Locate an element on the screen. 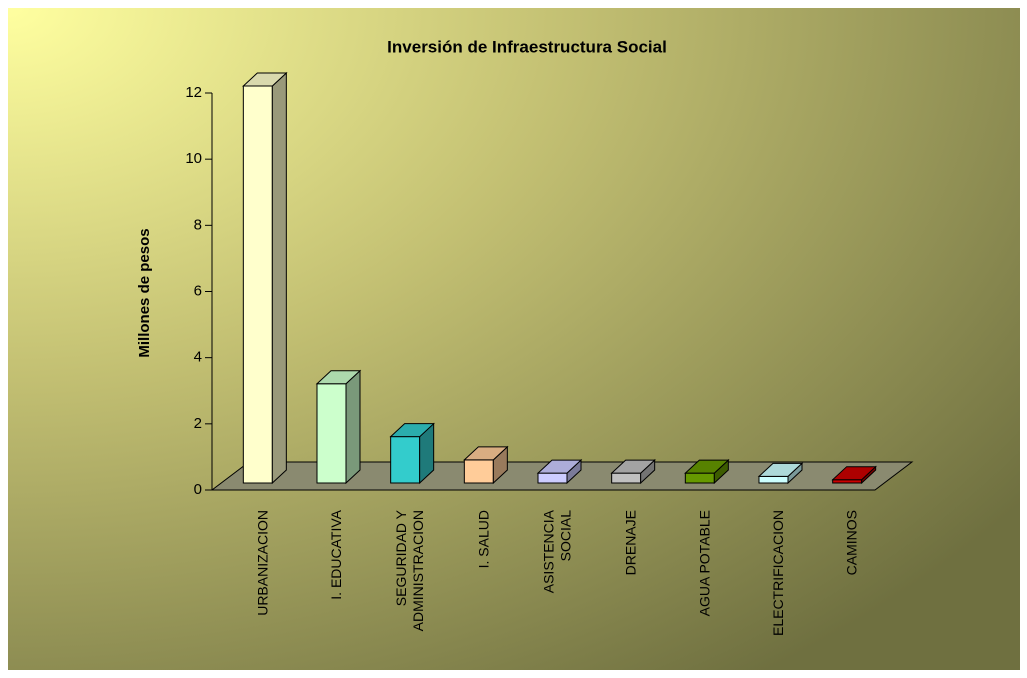  x-tick-label: URBANIZACION is located at coordinates (262, 563).